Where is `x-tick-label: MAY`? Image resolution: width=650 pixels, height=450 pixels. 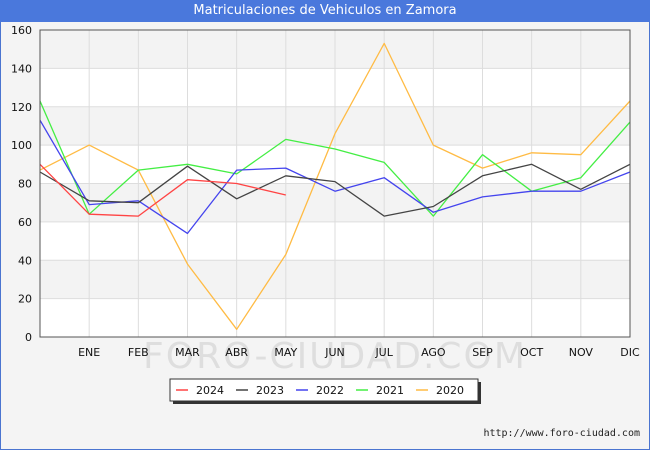 x-tick-label: MAY is located at coordinates (285, 352).